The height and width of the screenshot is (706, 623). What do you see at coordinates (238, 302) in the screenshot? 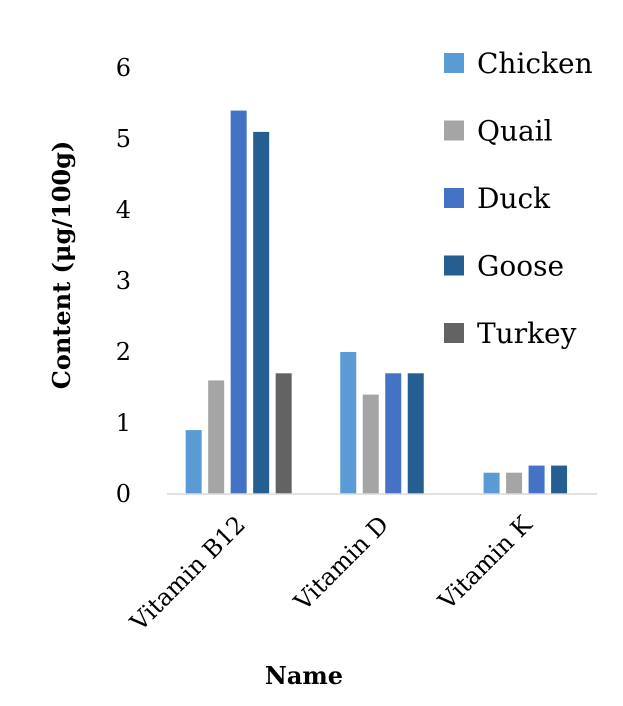
I see `bar-duck-vitamin-b12` at bounding box center [238, 302].